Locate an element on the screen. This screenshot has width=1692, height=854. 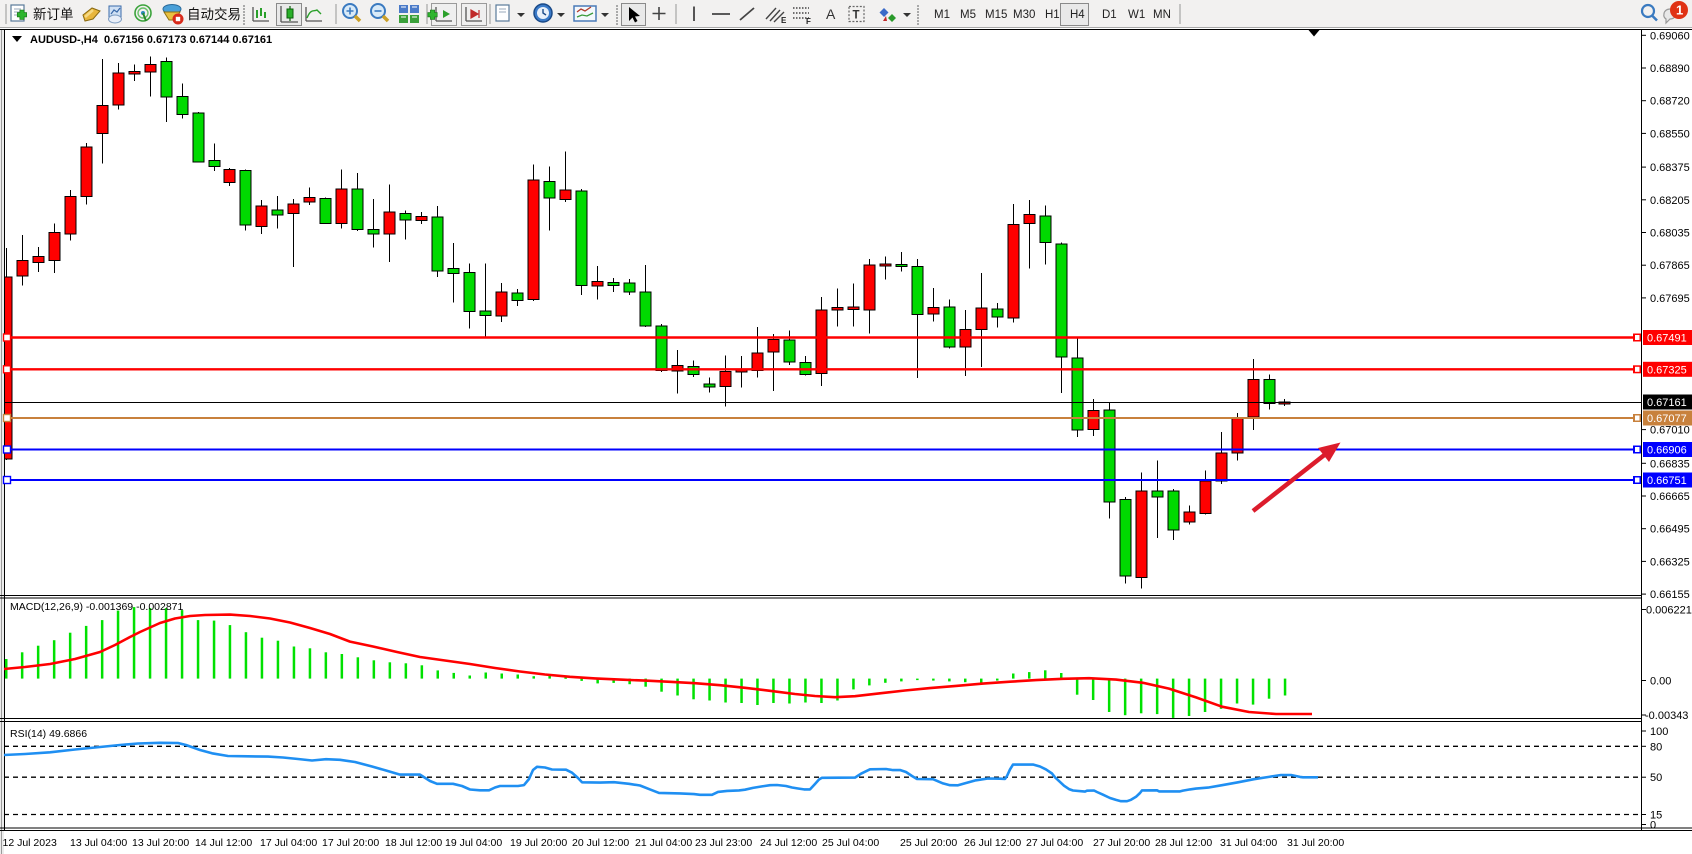
svg-text: 15 is located at coordinates (1656, 816).